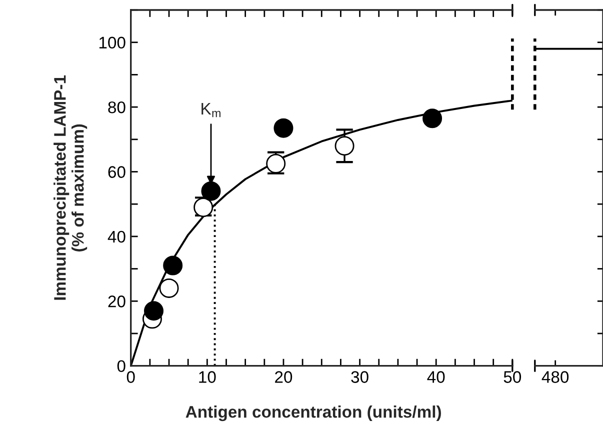  Describe the element at coordinates (211, 110) in the screenshot. I see `annotation: K$_{m}$` at that location.